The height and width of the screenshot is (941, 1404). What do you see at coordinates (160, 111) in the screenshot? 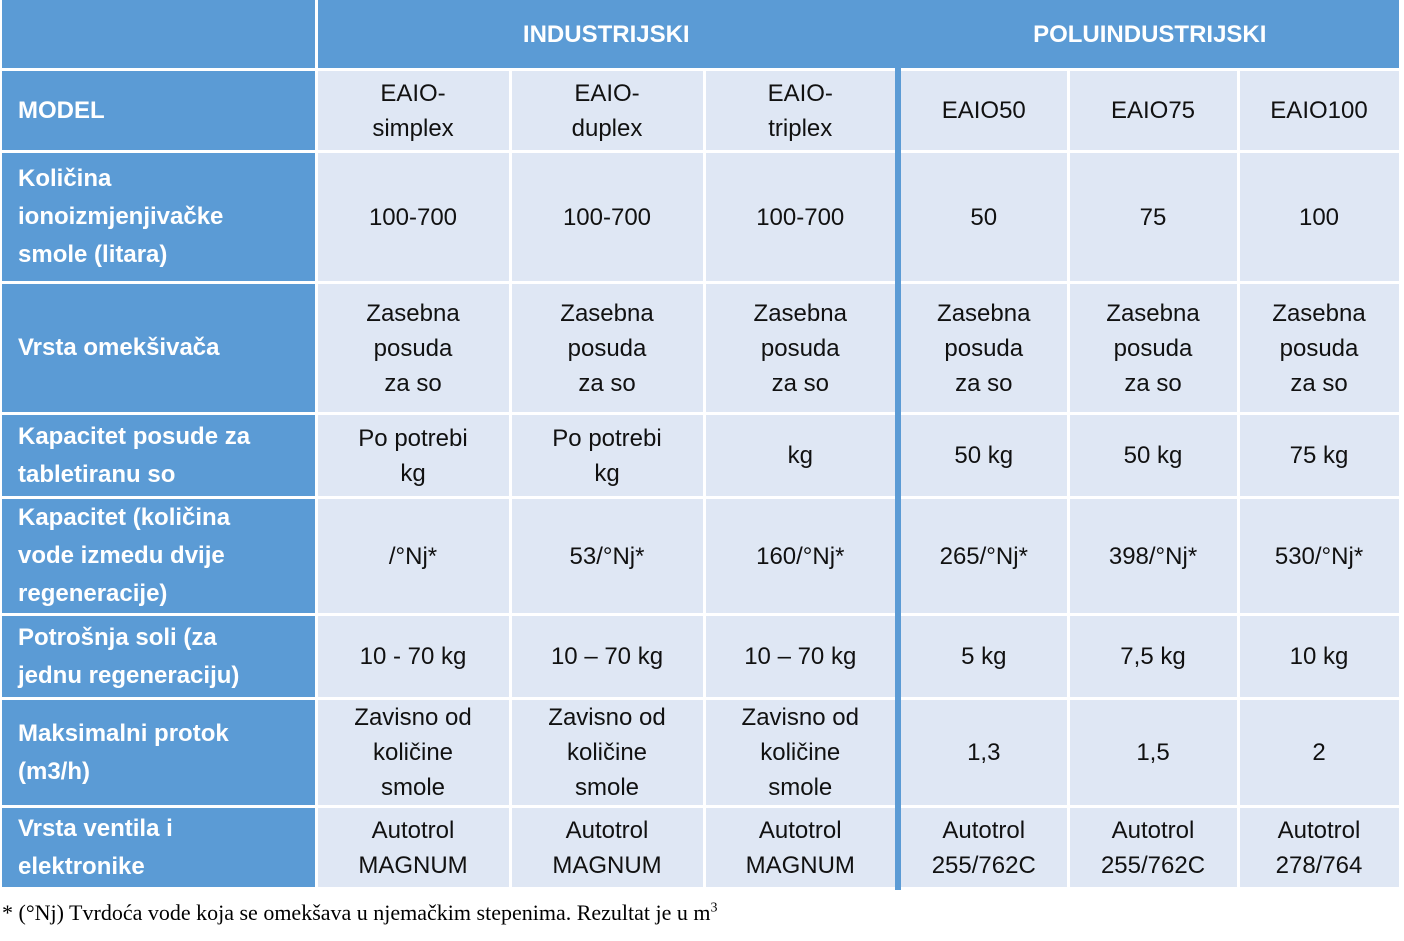
I see `row-label: MODEL` at bounding box center [160, 111].